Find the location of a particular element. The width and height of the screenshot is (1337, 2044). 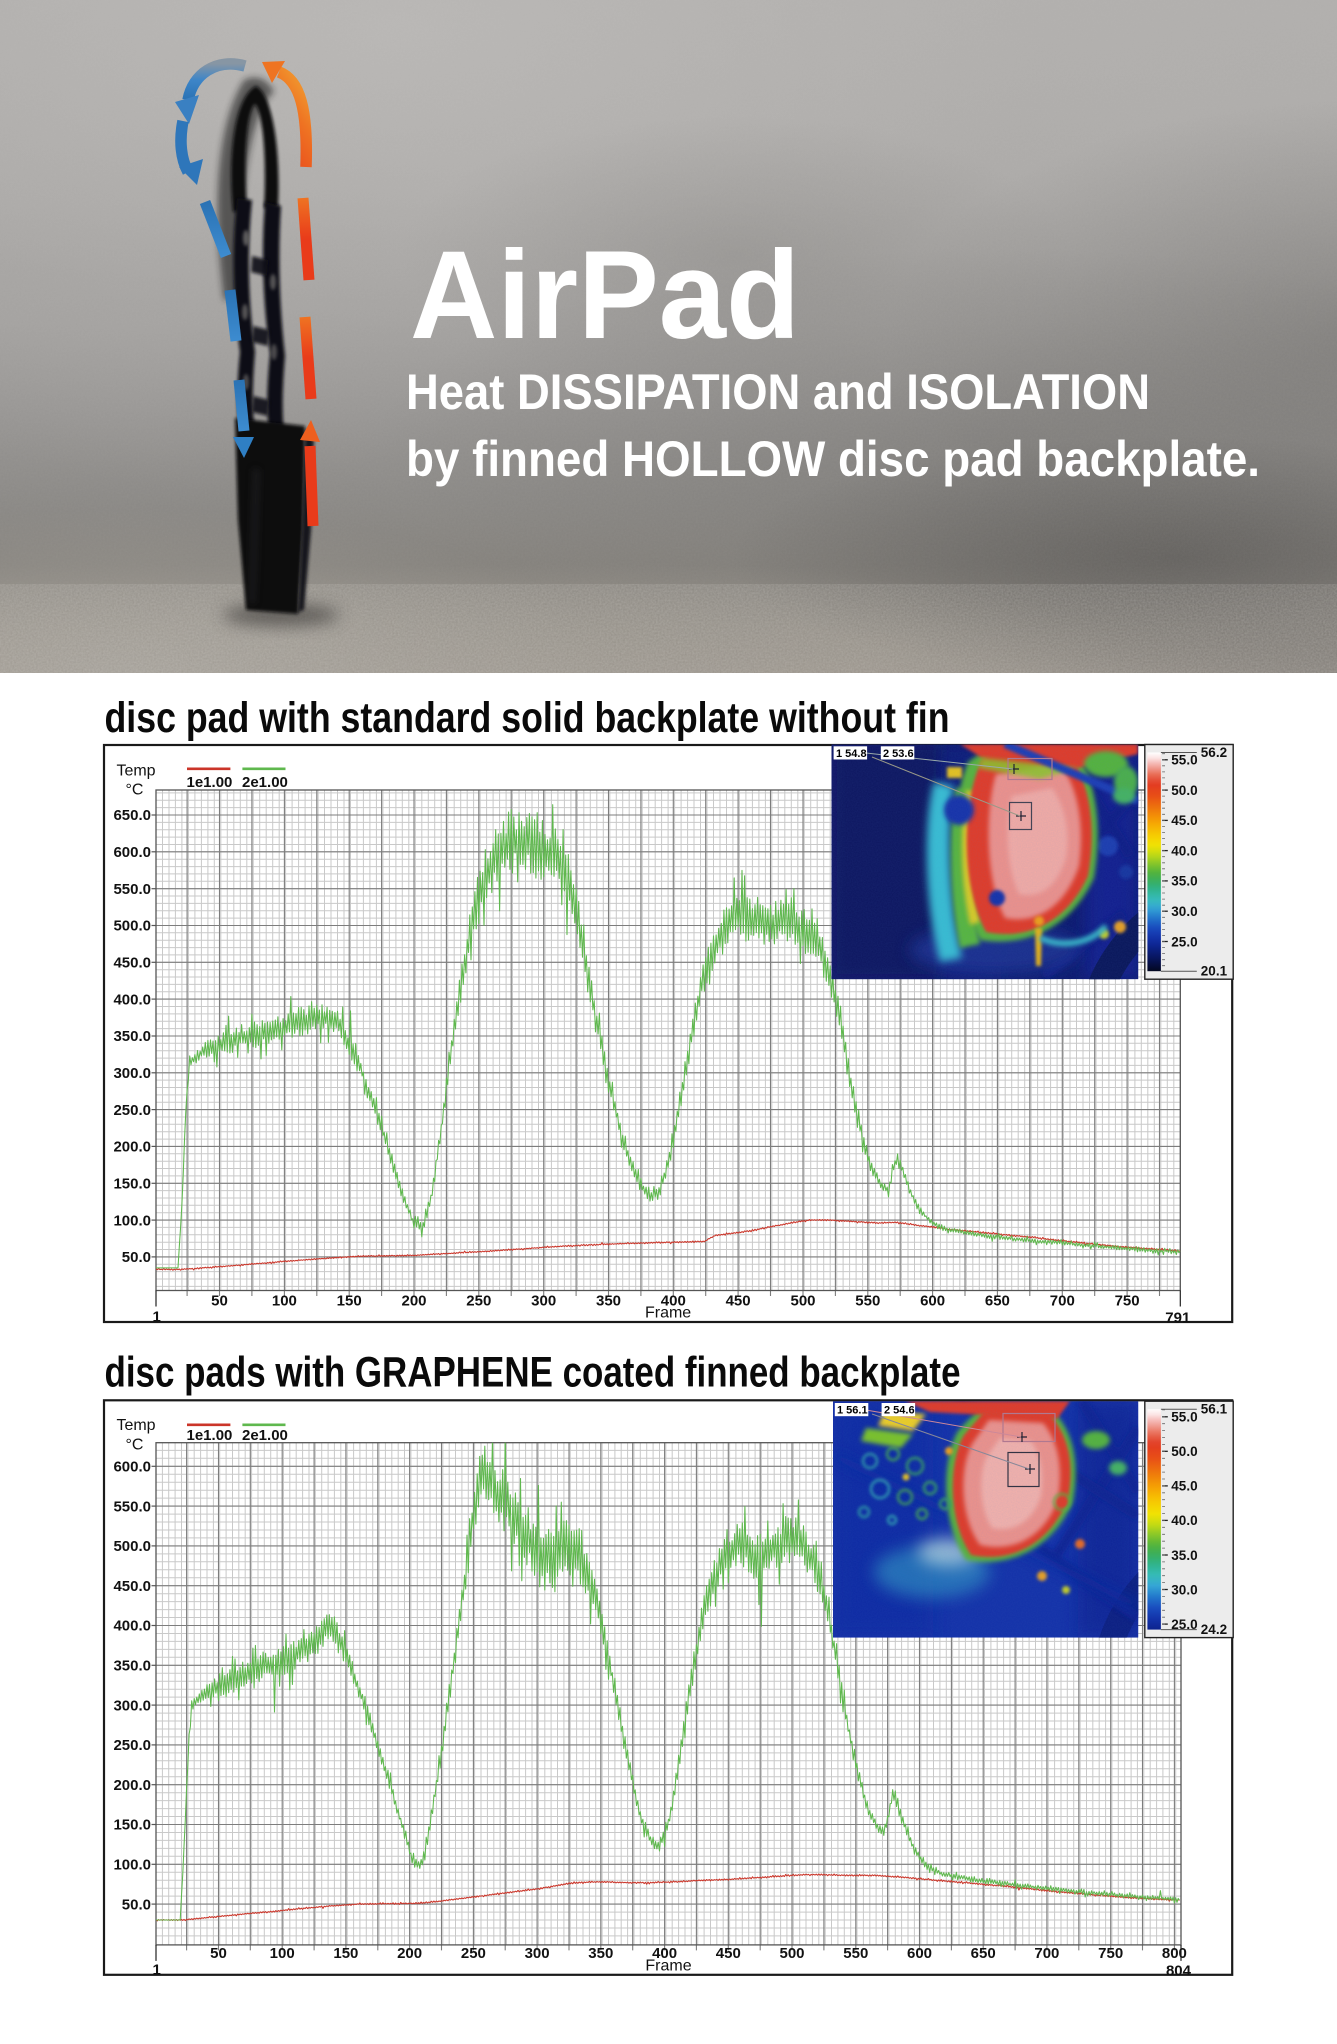

svg-text: Heat DISSIPATION and ISOLATION is located at coordinates (778, 392).